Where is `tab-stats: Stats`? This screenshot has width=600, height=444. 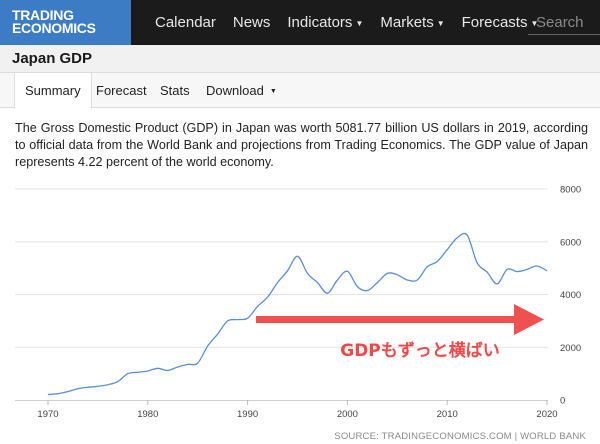
tab-stats: Stats is located at coordinates (175, 90).